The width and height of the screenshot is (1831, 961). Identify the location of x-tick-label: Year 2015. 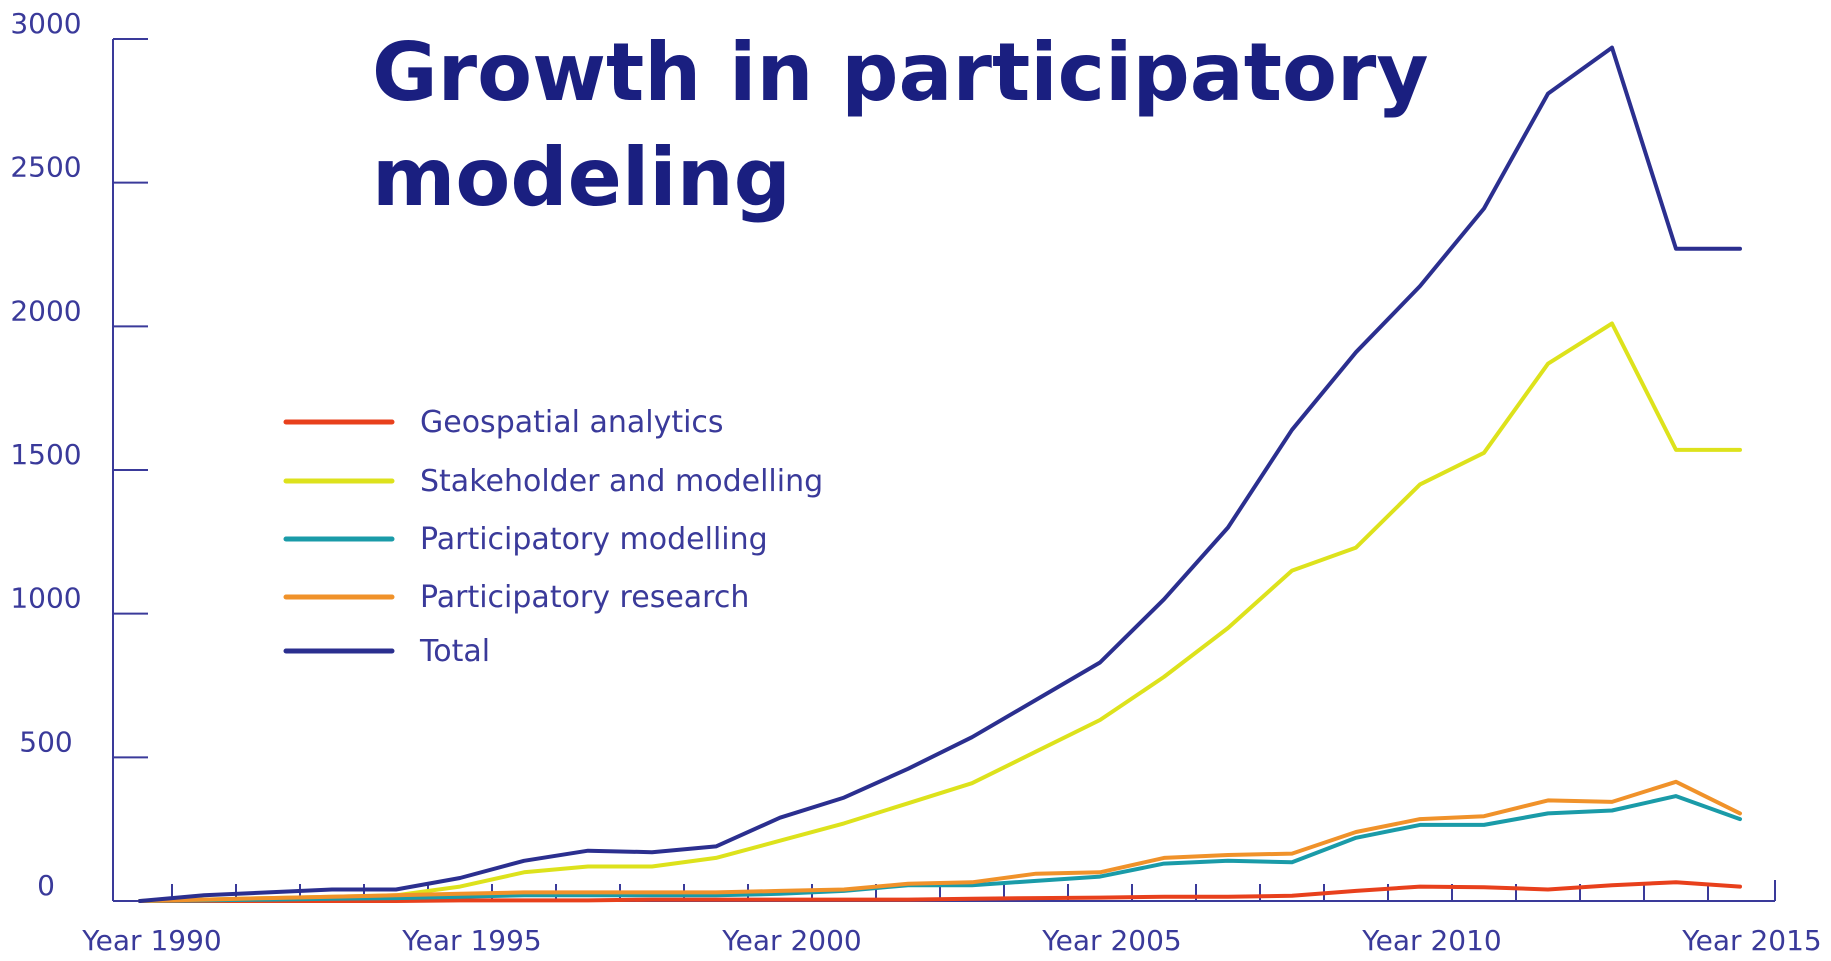
(1751, 940).